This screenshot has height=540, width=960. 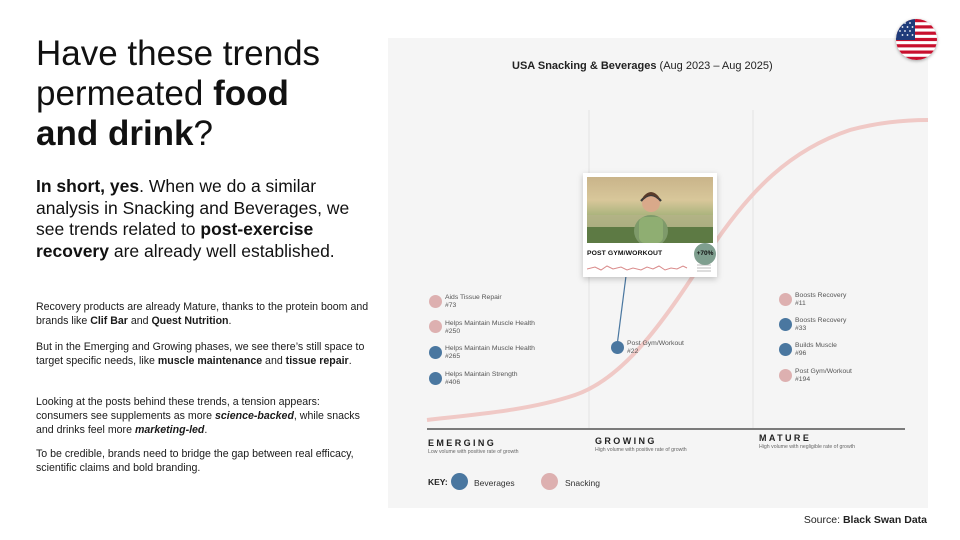 What do you see at coordinates (649, 268) in the screenshot?
I see `callout-sparkline` at bounding box center [649, 268].